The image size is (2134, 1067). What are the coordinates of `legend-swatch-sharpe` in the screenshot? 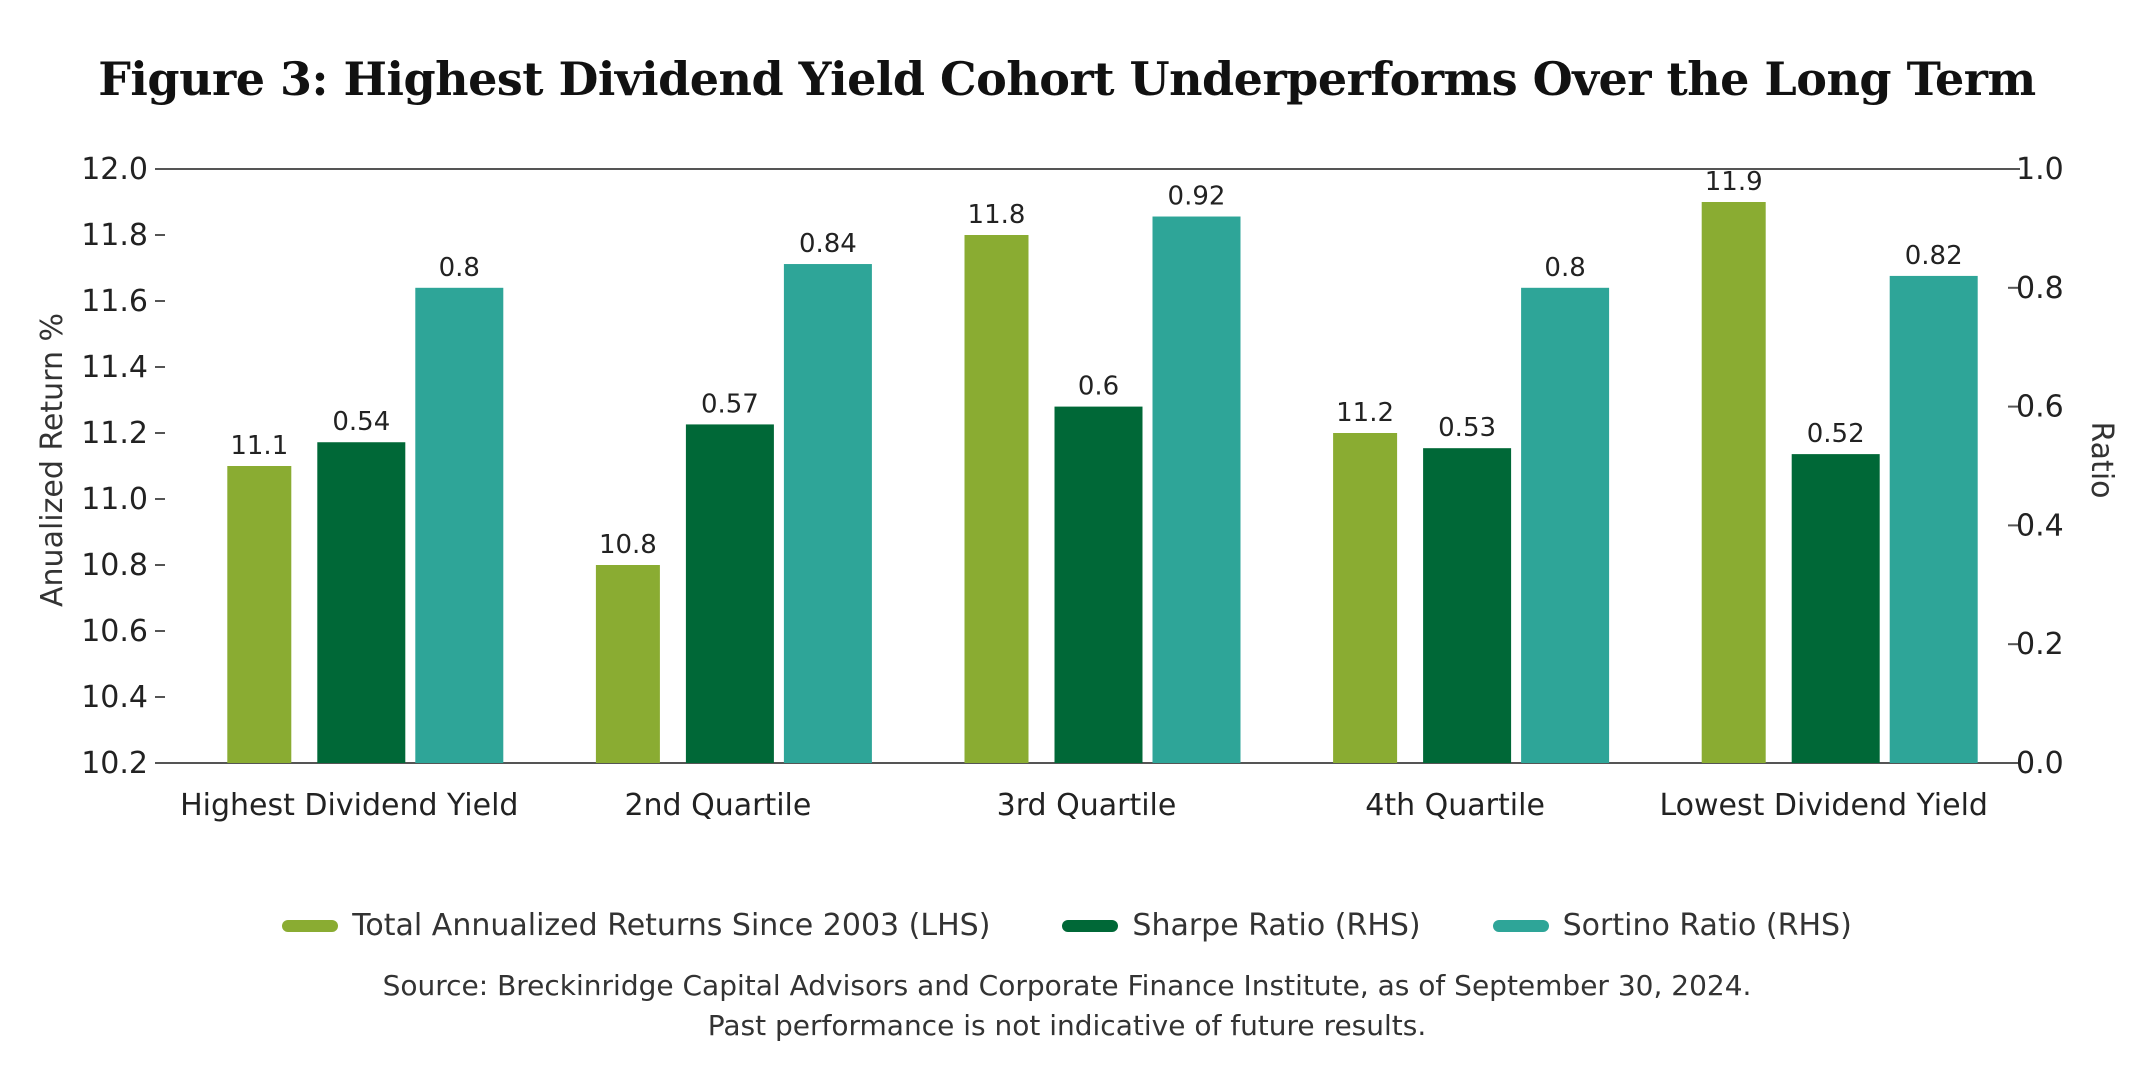 It's located at (1090, 925).